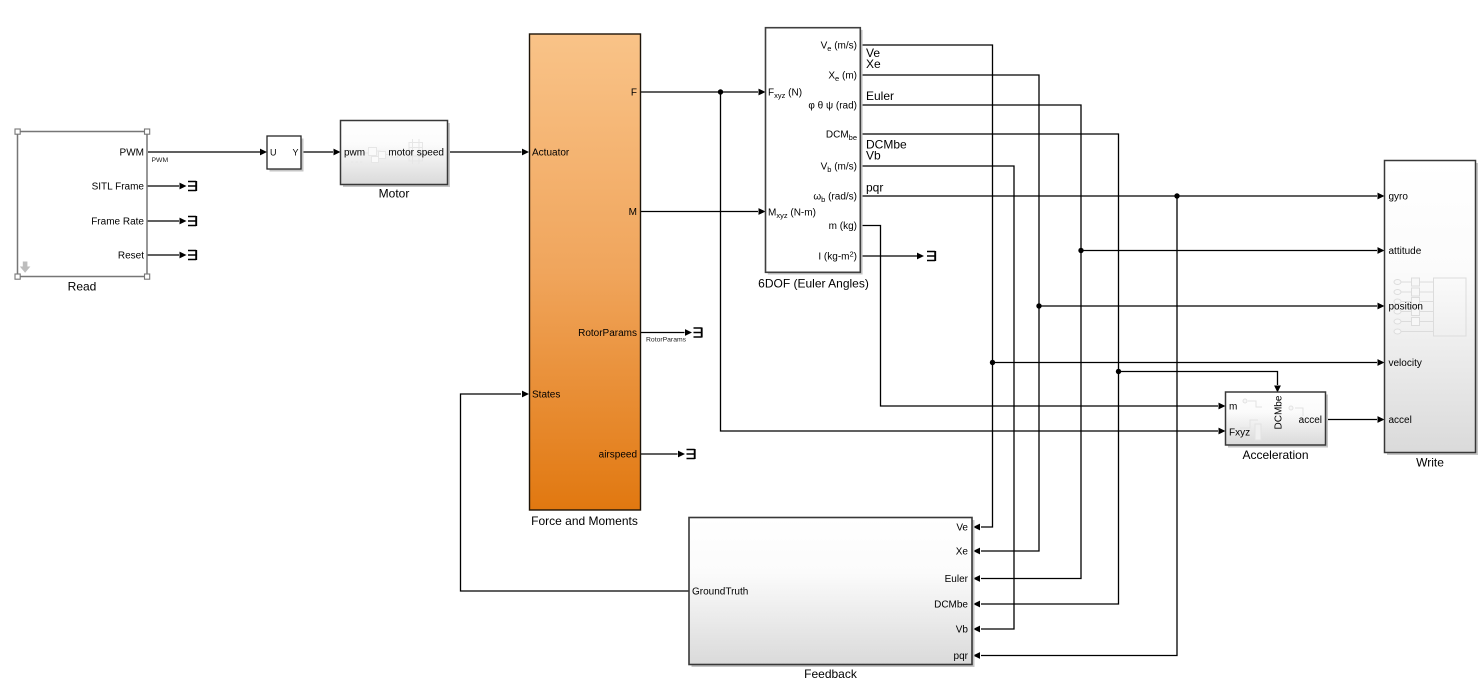  What do you see at coordinates (720, 592) in the screenshot?
I see `svg-text: GroundTruth` at bounding box center [720, 592].